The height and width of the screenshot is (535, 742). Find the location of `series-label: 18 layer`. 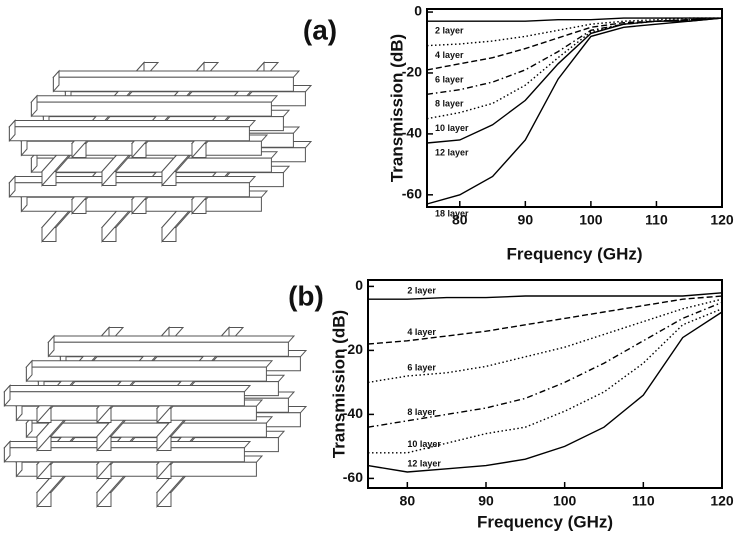

series-label: 18 layer is located at coordinates (452, 213).